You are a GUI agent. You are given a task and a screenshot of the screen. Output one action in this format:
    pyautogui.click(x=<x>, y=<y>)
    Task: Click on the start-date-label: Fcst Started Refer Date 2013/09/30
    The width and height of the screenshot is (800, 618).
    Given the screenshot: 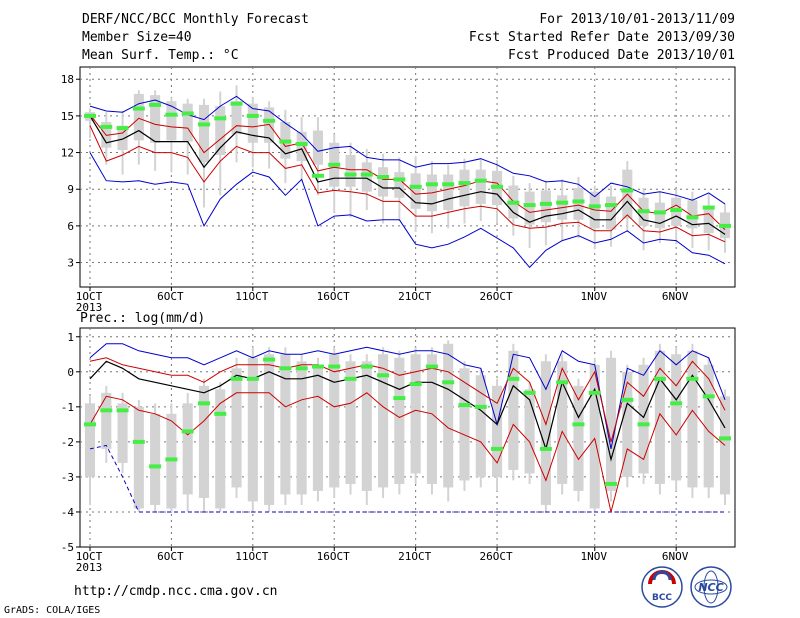 What is the action you would take?
    pyautogui.click(x=602, y=37)
    